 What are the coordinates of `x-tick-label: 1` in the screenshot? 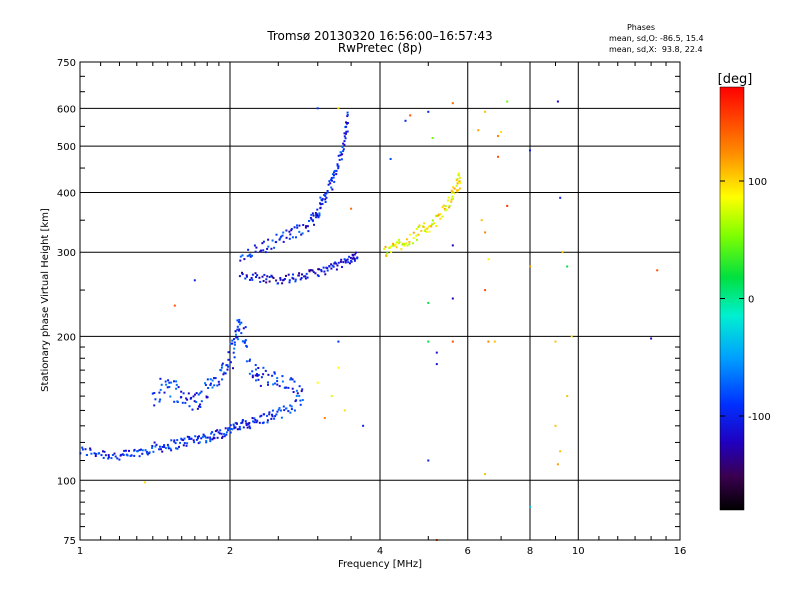 It's located at (80, 551).